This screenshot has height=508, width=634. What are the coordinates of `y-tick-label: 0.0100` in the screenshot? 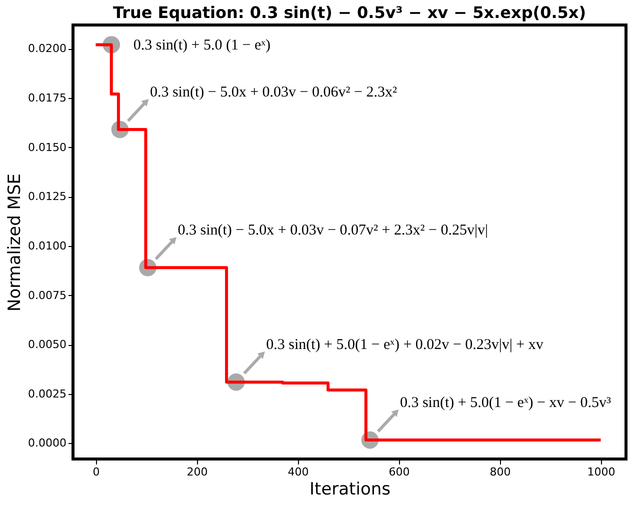 It's located at (47, 245).